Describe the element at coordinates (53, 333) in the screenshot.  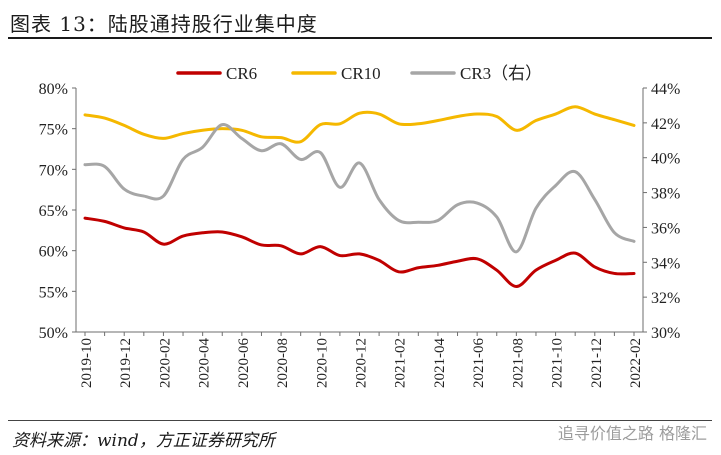
I see `left-tick-label: 50%` at that location.